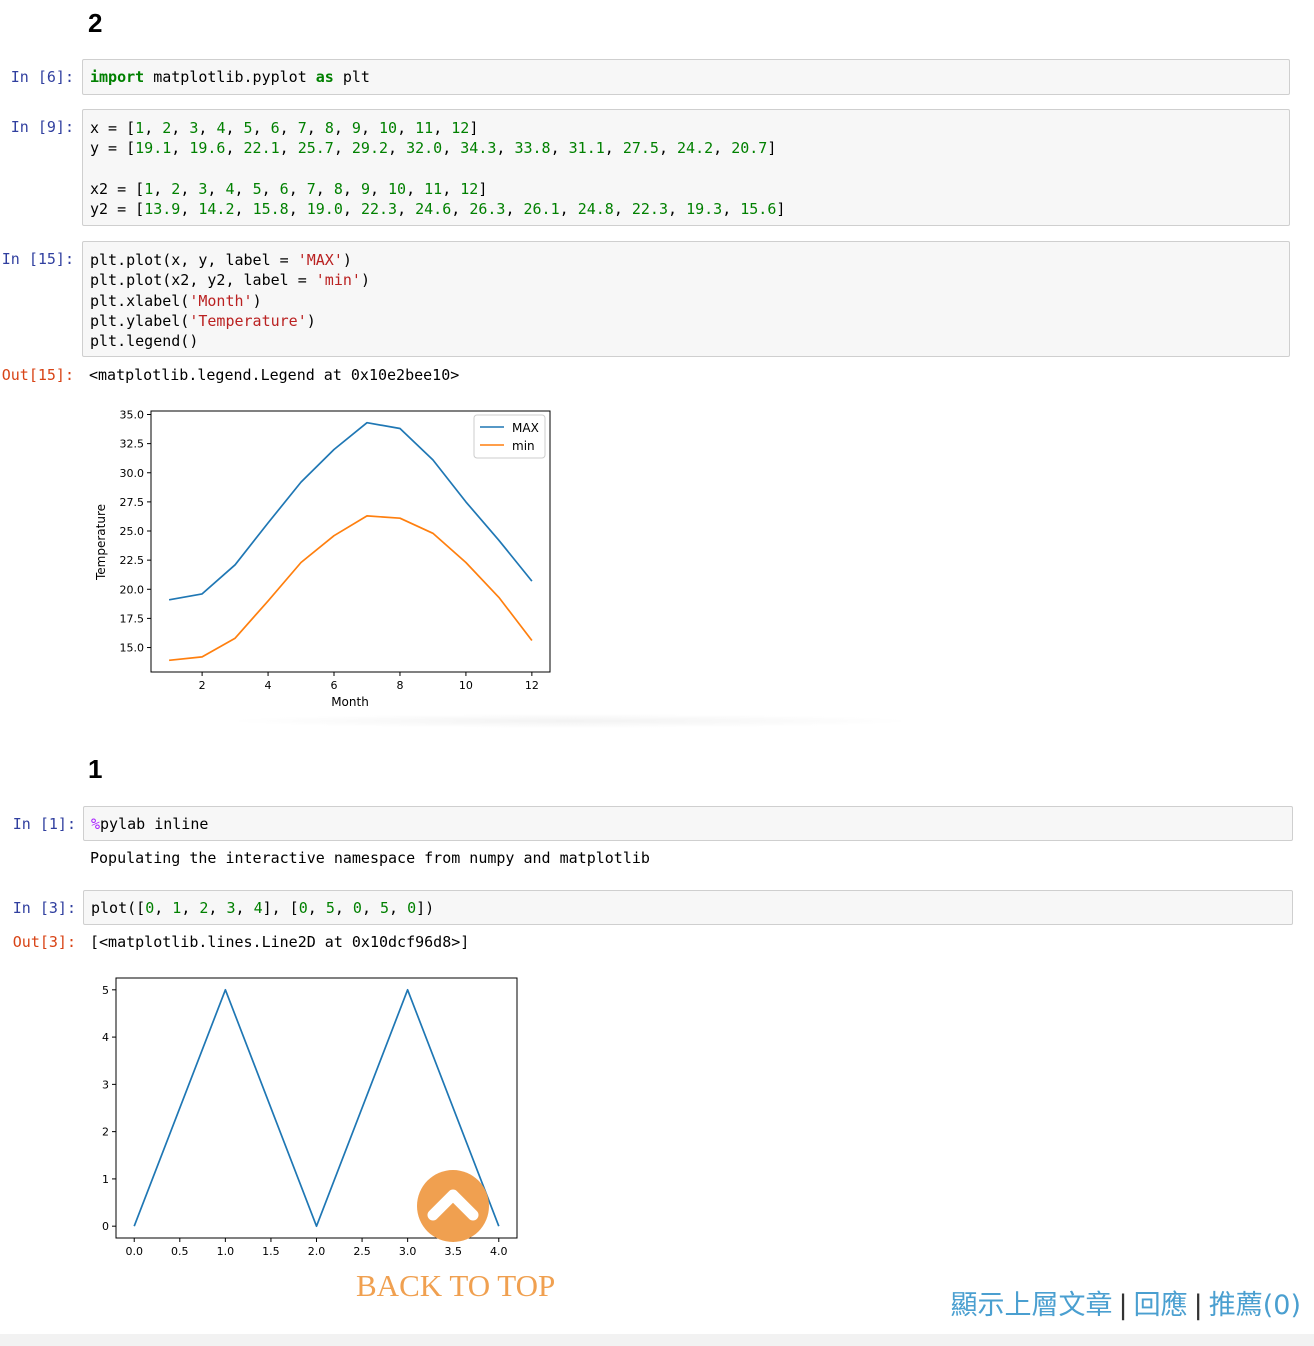 This screenshot has height=1346, width=1314. I want to click on legend: MAX min, so click(509, 436).